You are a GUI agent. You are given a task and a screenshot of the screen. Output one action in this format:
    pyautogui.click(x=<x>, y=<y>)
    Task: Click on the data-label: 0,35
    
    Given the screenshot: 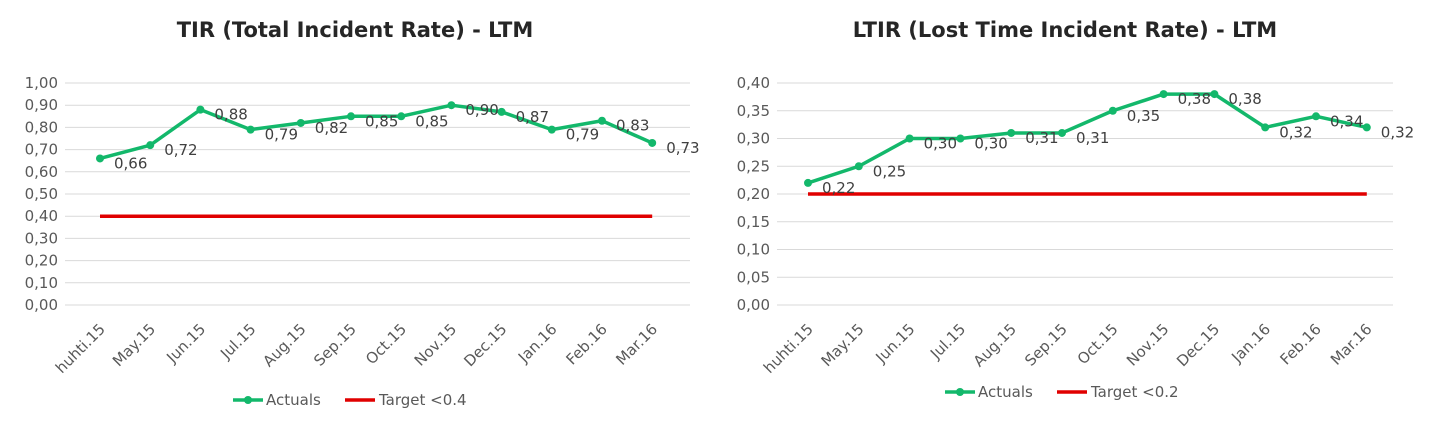 What is the action you would take?
    pyautogui.click(x=1143, y=116)
    